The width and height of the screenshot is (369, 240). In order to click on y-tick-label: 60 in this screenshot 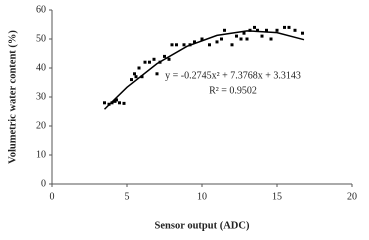, I will do `click(41, 9)`.